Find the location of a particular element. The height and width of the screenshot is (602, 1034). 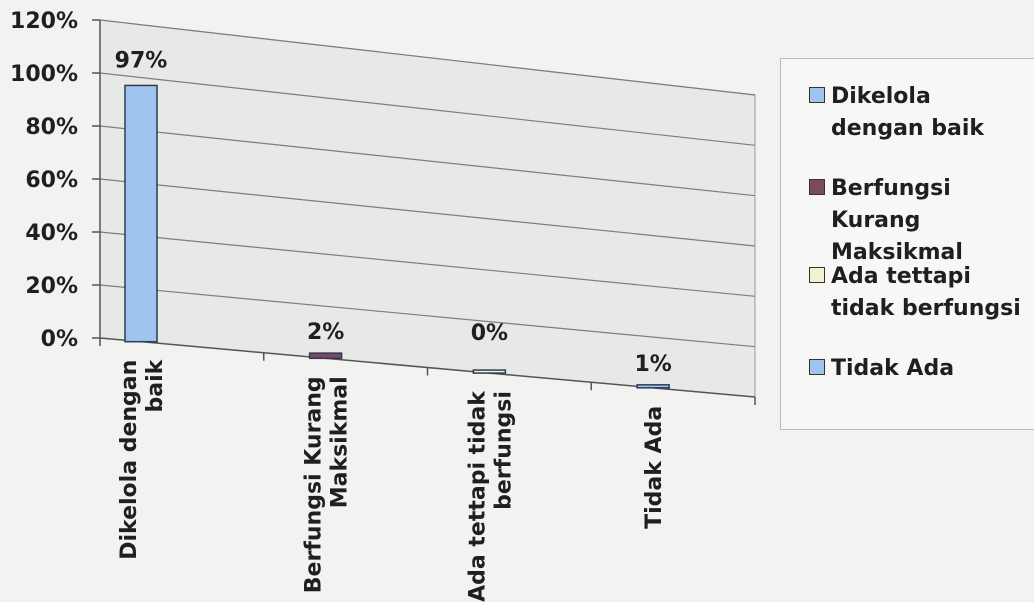

x-category-label-3: Ada tettapi tidak berfungsi is located at coordinates (490, 496).